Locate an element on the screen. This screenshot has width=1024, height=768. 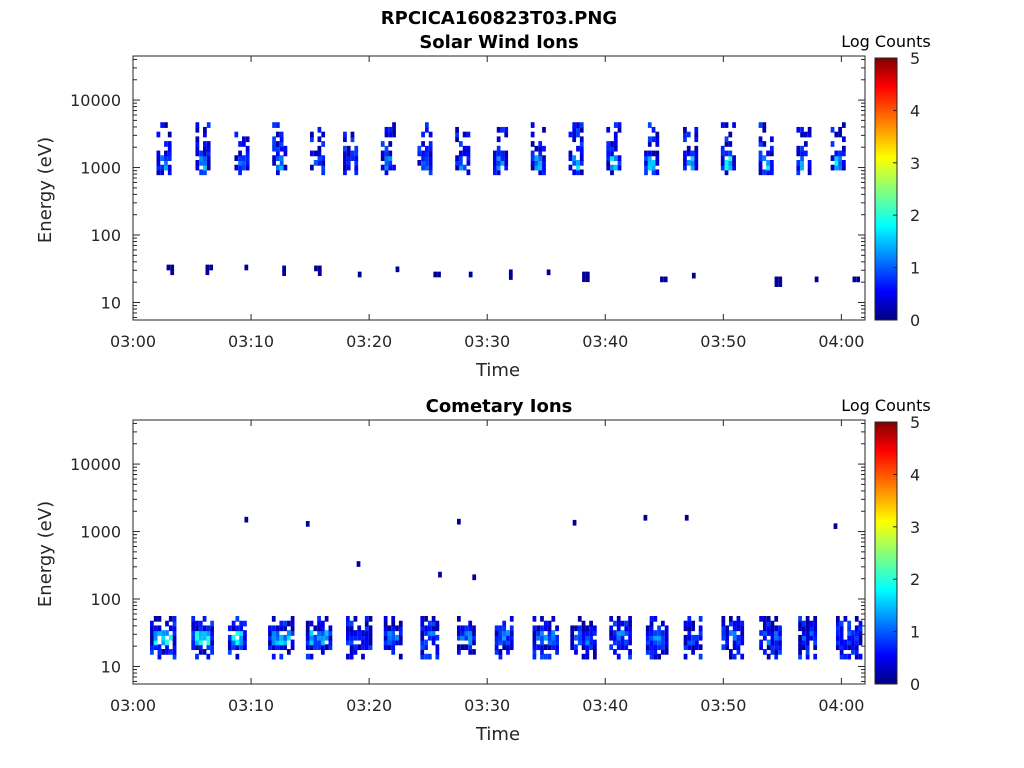
x-tick-label: 03:40 is located at coordinates (605, 705).